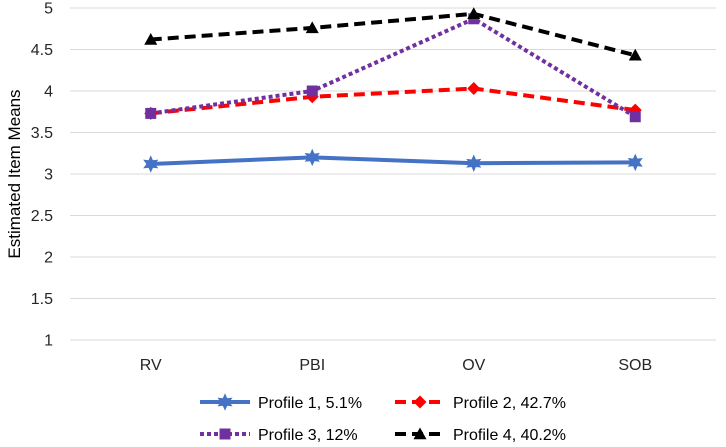 This screenshot has width=726, height=447. Describe the element at coordinates (312, 365) in the screenshot. I see `x-tick-label: PBI` at that location.